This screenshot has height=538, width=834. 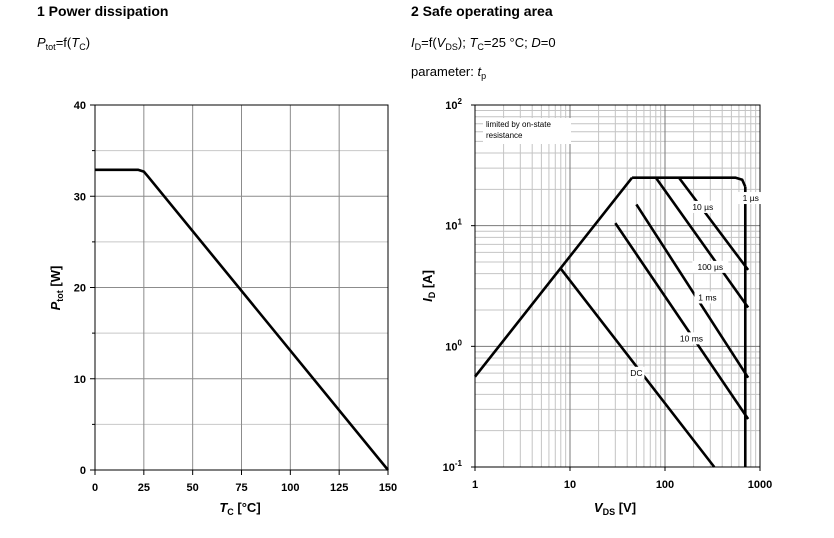 I want to click on curve-label: 100 µs, so click(x=710, y=267).